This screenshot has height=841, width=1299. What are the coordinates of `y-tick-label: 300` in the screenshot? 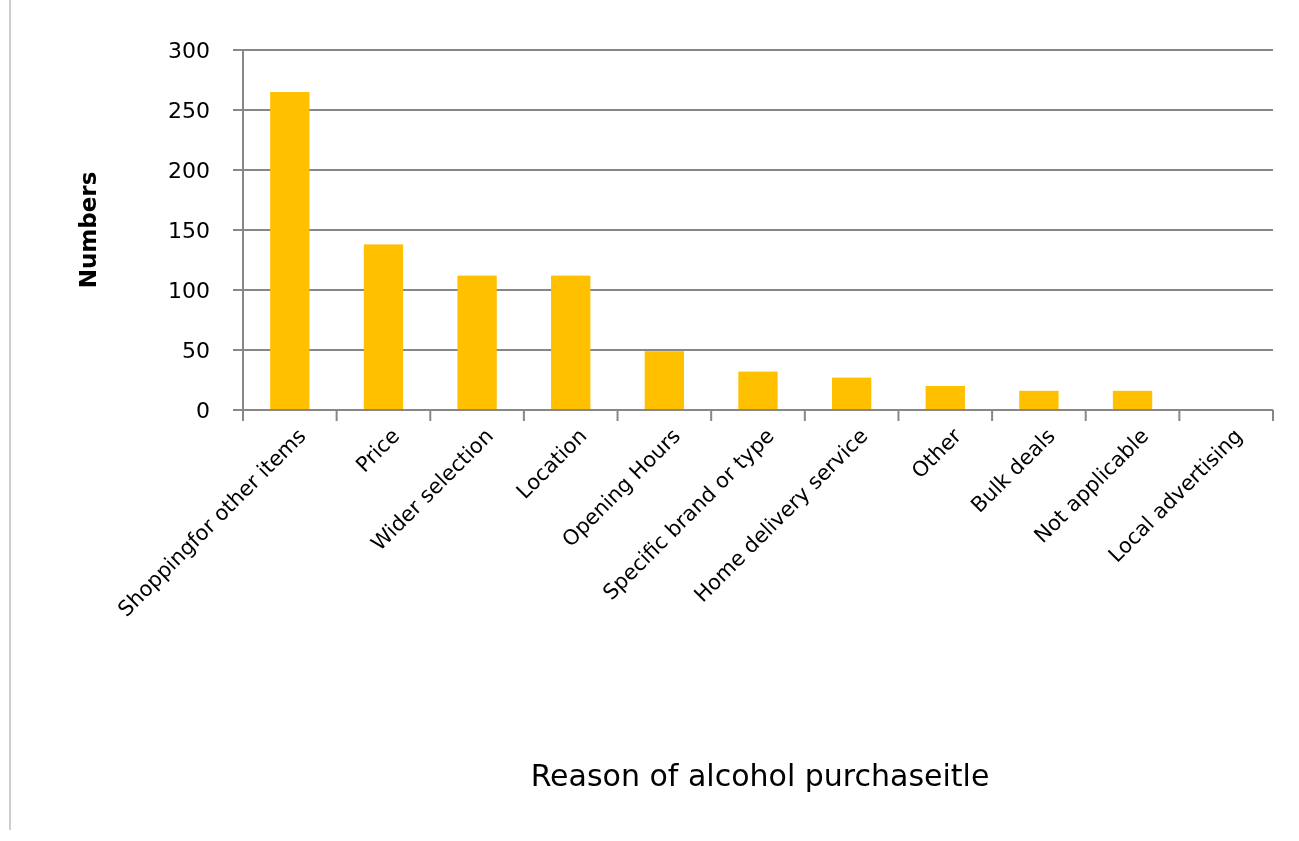 It's located at (189, 50).